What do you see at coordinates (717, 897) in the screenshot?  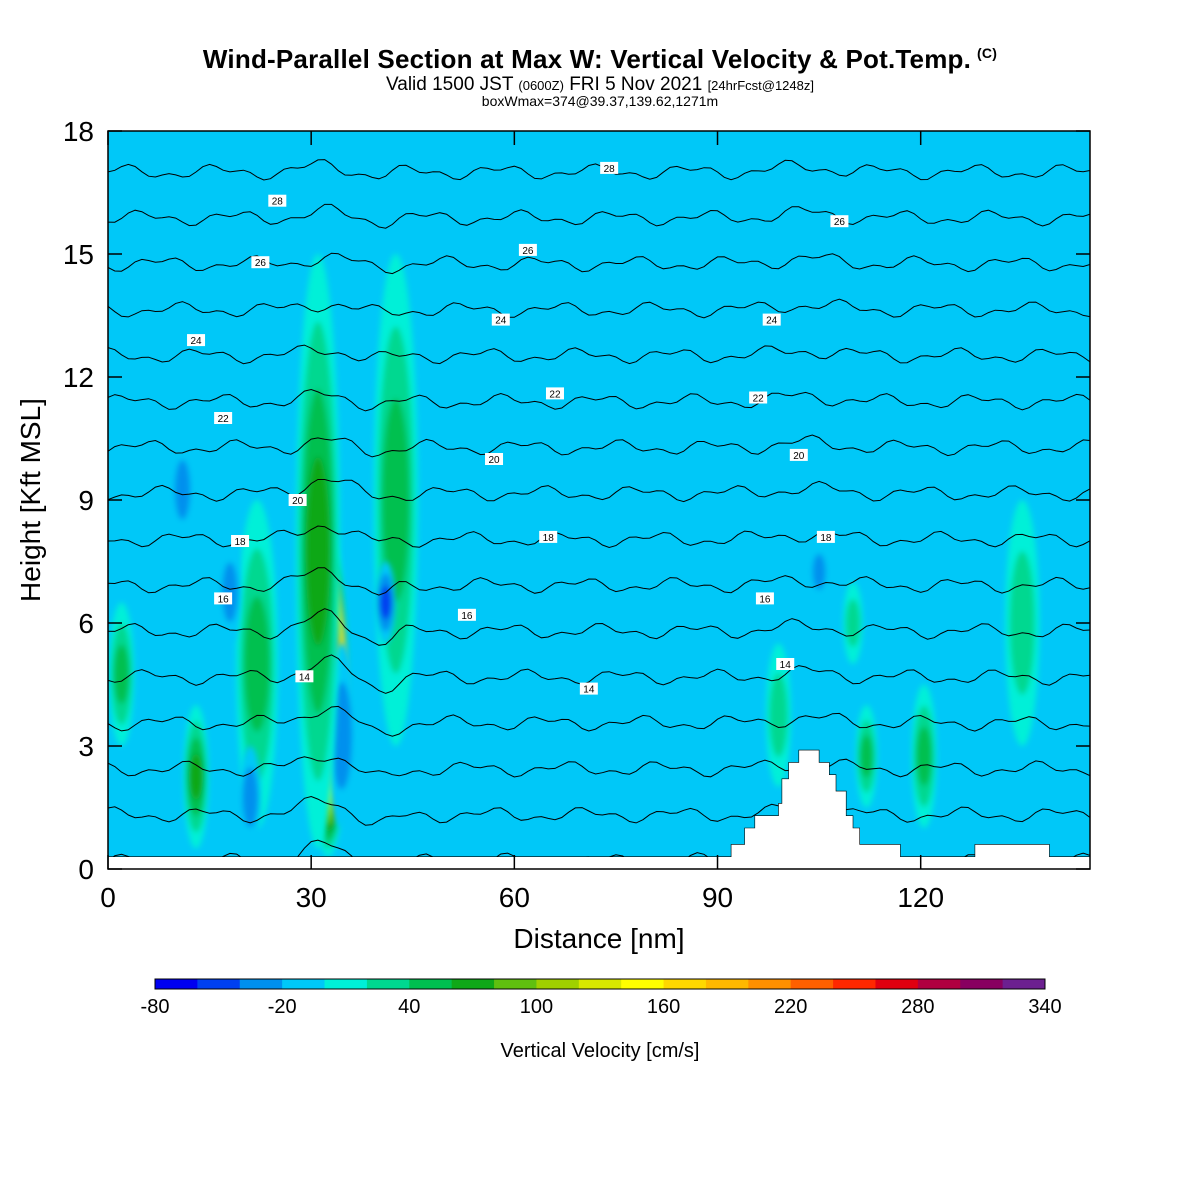 I see `x-tick-label: 90` at bounding box center [717, 897].